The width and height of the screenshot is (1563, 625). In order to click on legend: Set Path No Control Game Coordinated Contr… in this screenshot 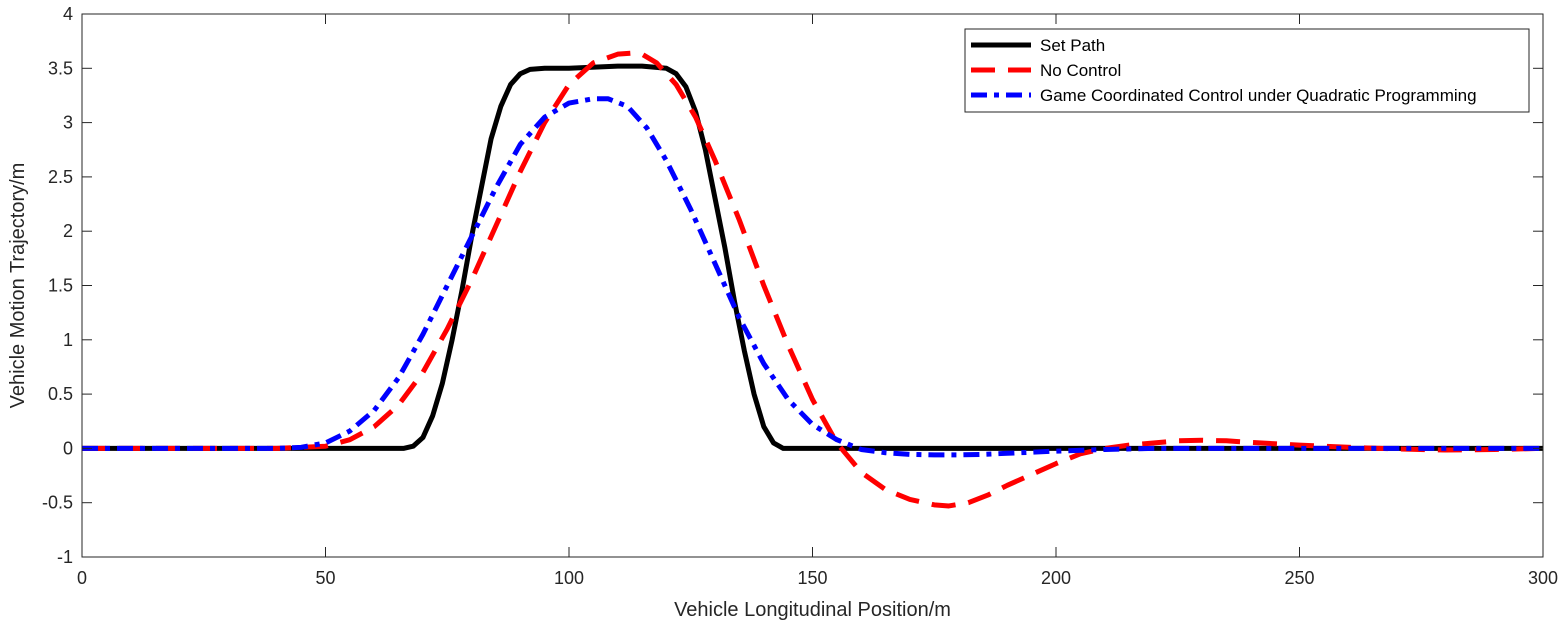, I will do `click(1247, 70)`.